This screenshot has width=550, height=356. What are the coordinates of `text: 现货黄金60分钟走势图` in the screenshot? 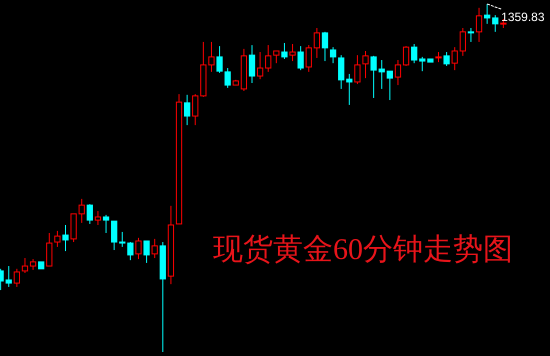 It's located at (363, 249).